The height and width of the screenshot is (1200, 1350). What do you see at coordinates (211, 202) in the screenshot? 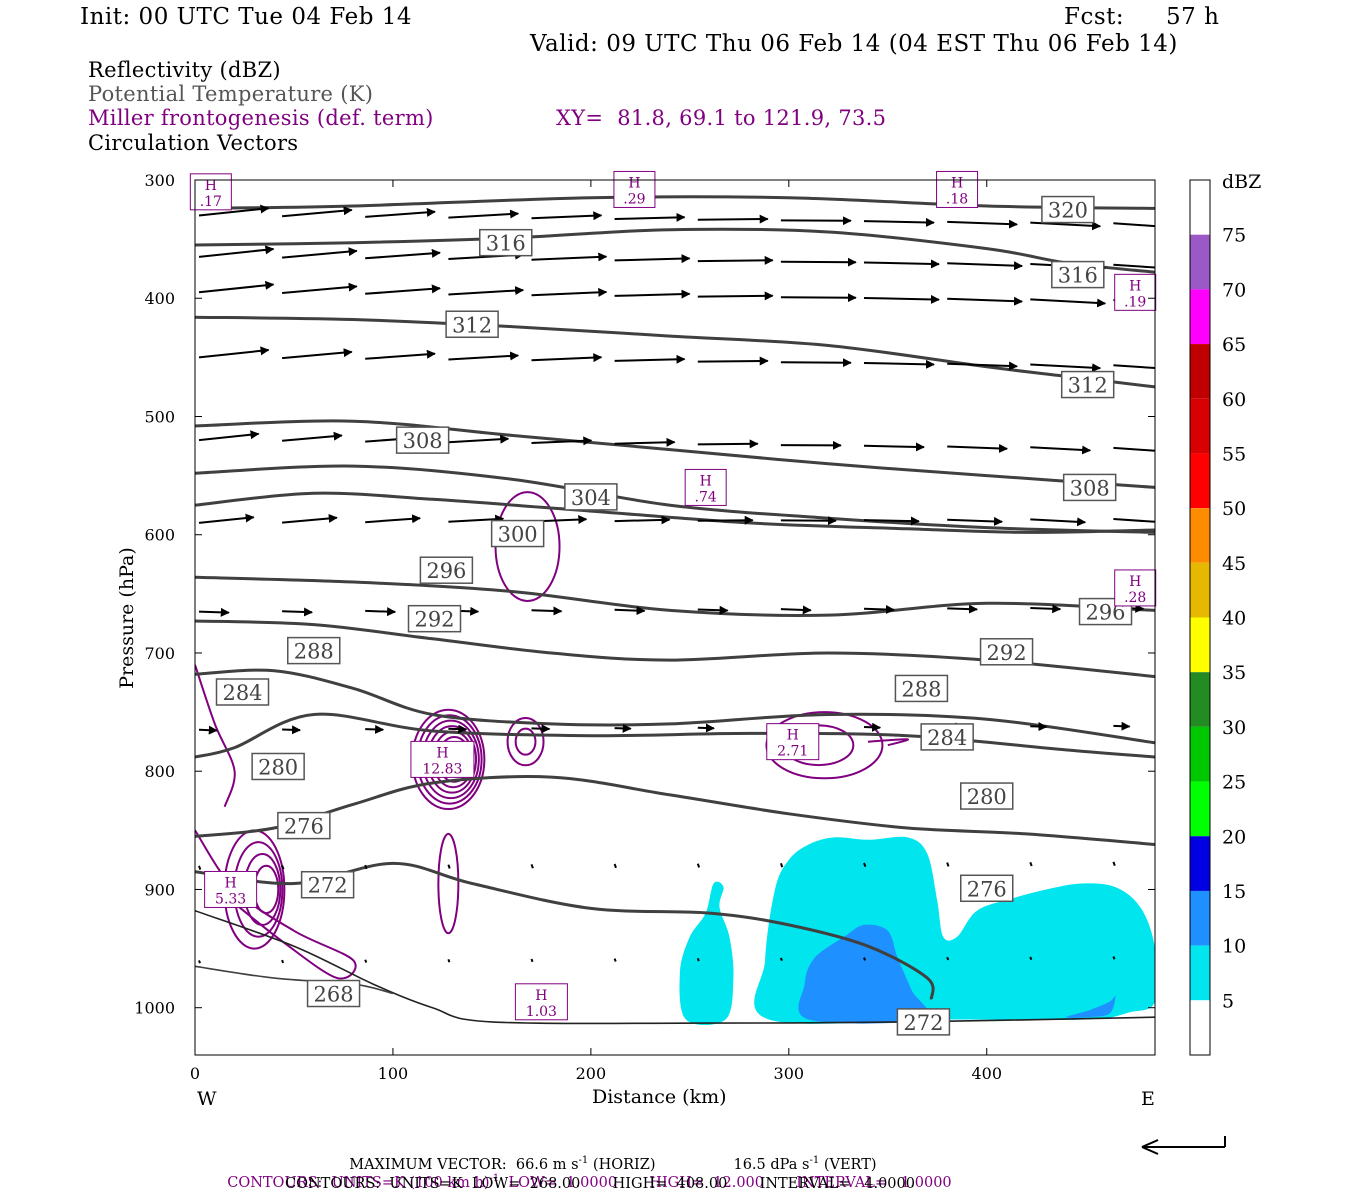
I see `svg-text: .17` at bounding box center [211, 202].